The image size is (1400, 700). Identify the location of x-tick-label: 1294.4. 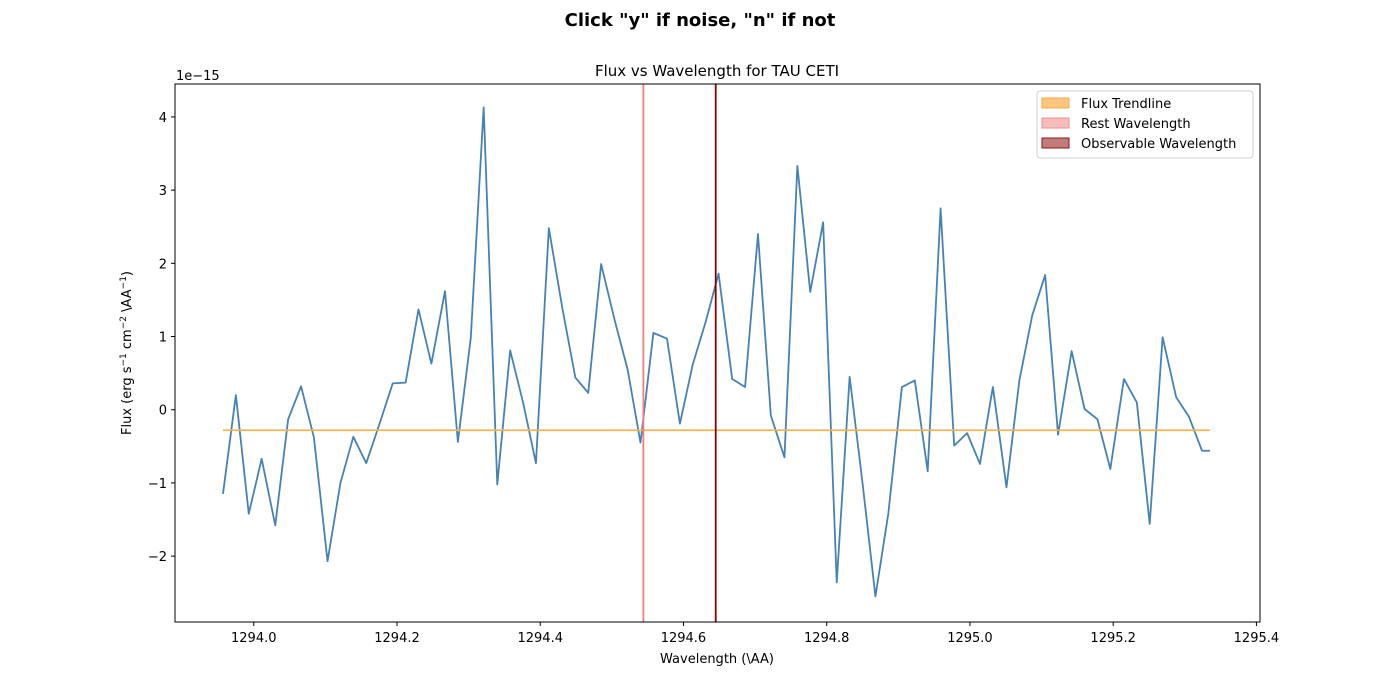
(540, 638).